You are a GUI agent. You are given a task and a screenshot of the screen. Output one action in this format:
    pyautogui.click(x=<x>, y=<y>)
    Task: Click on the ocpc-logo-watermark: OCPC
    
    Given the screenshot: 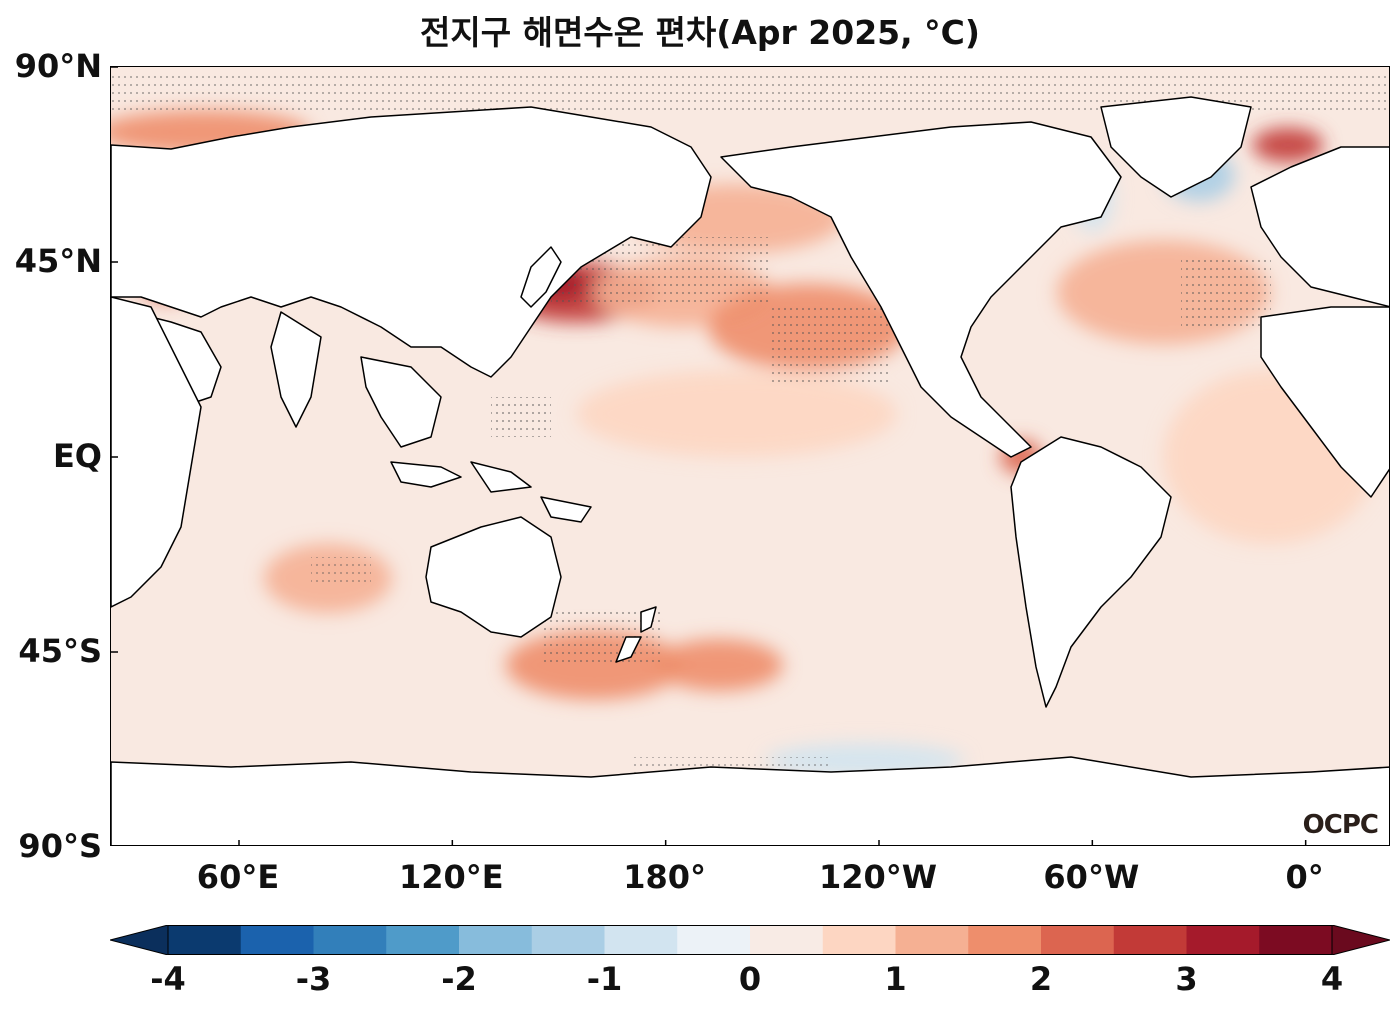 What is the action you would take?
    pyautogui.click(x=1340, y=825)
    